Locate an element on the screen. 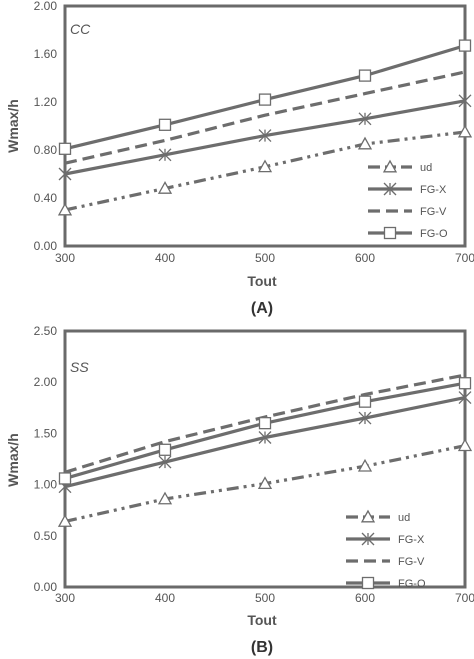  y-tick-label: 2.00 is located at coordinates (46, 6).